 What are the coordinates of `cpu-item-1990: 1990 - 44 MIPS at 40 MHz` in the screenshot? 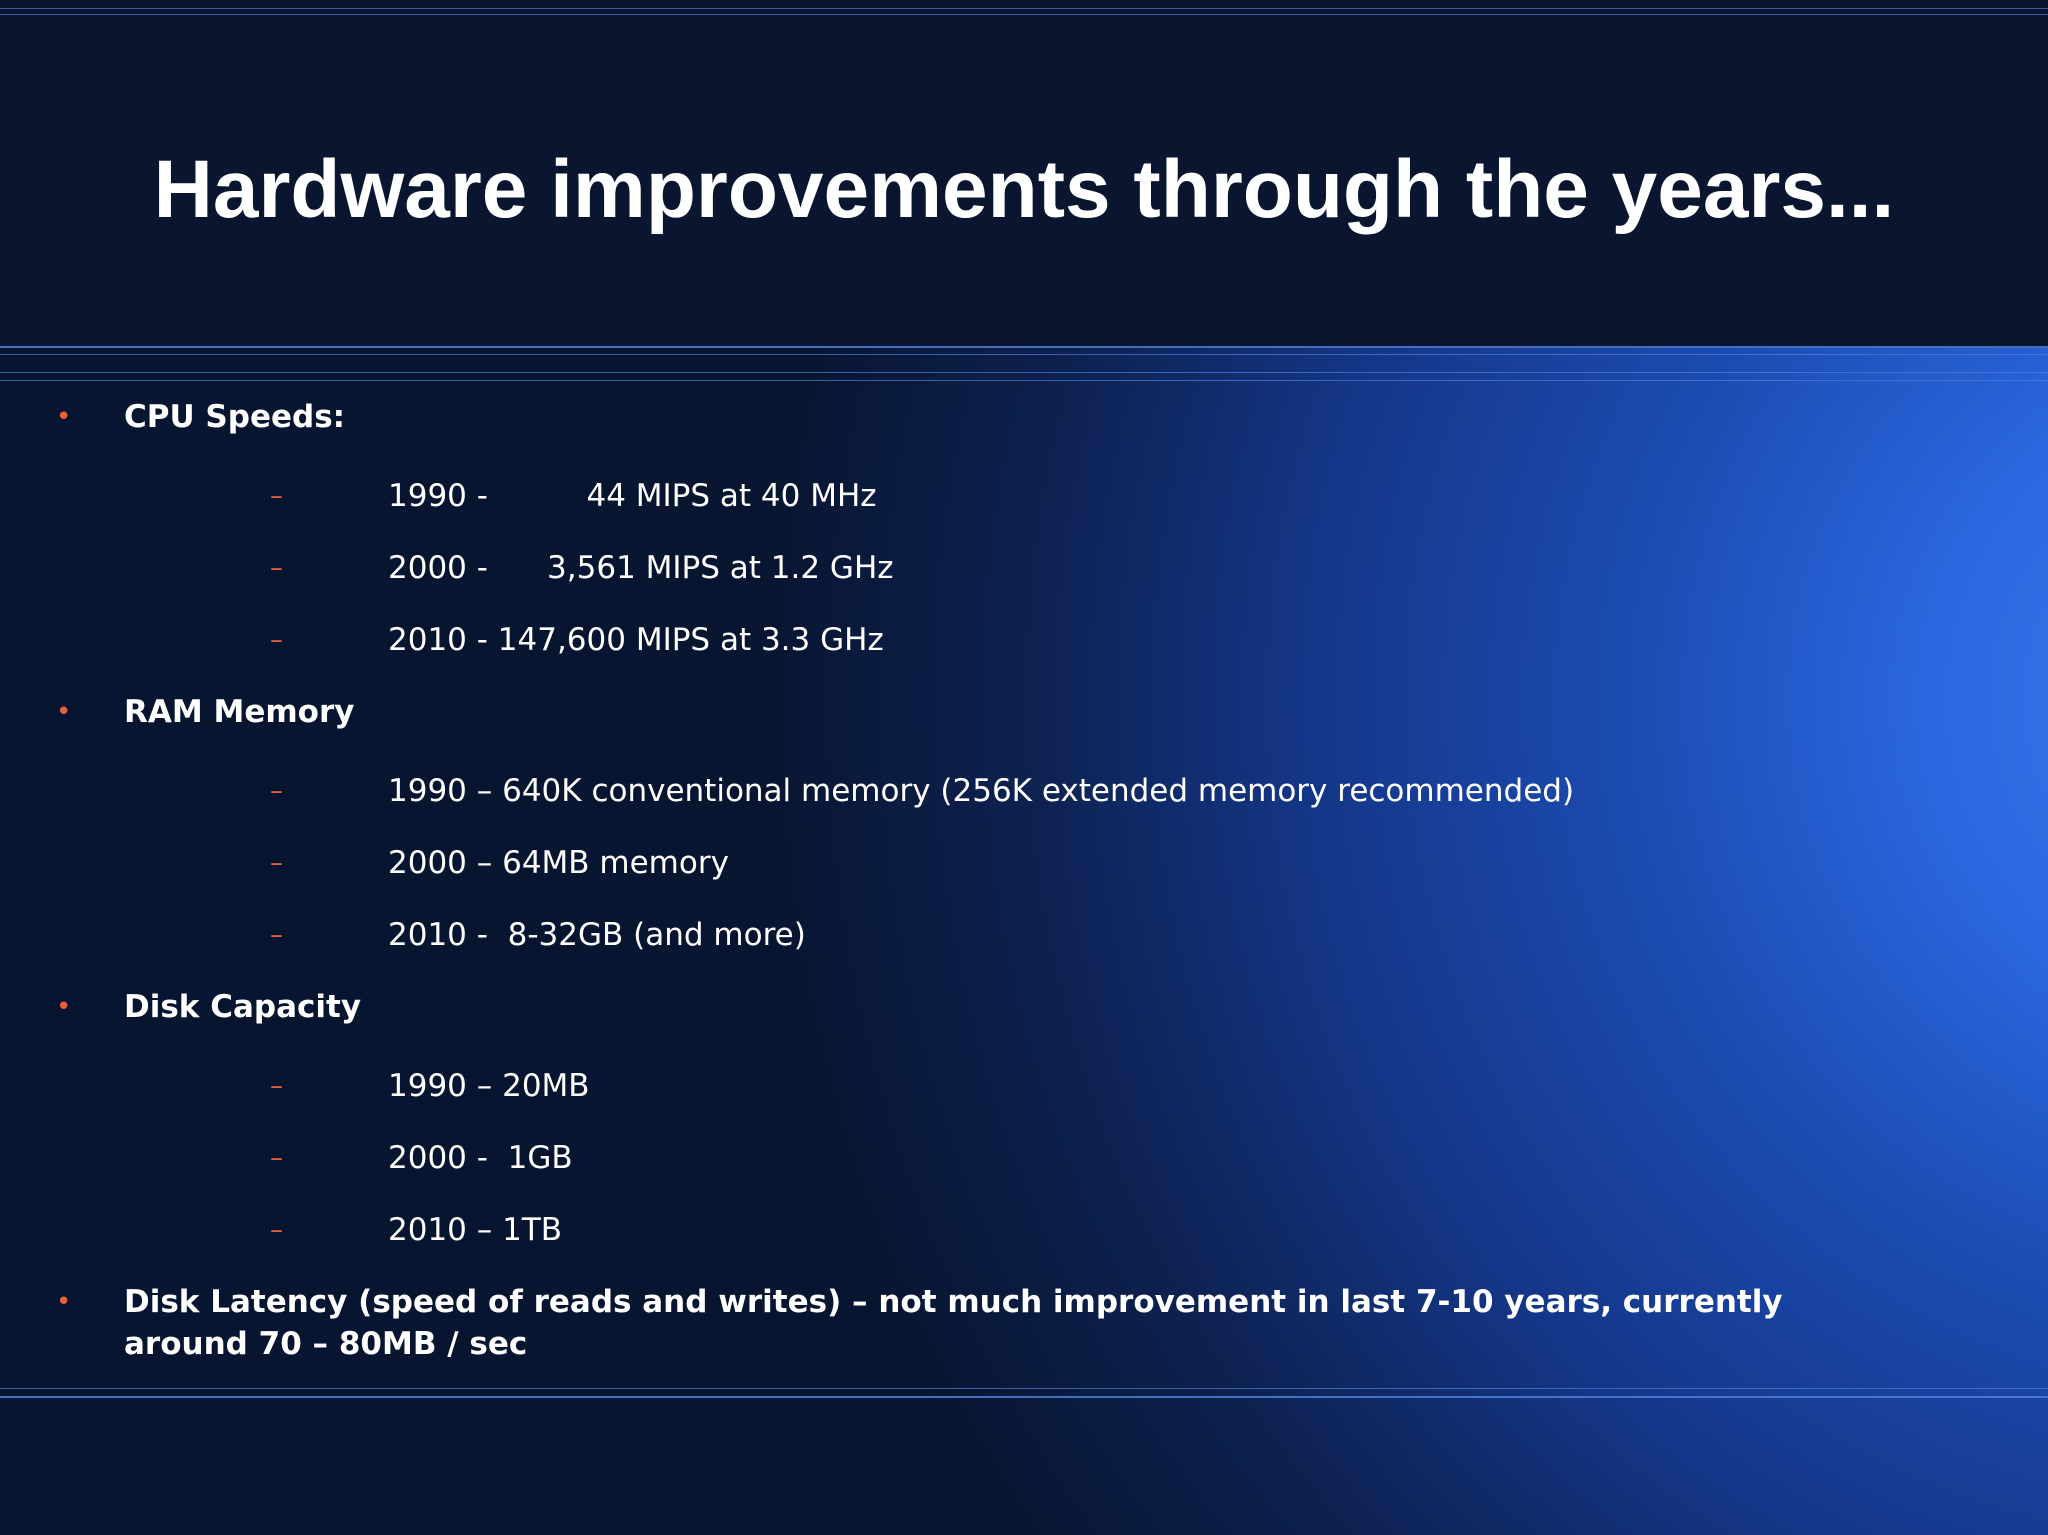 It's located at (632, 496).